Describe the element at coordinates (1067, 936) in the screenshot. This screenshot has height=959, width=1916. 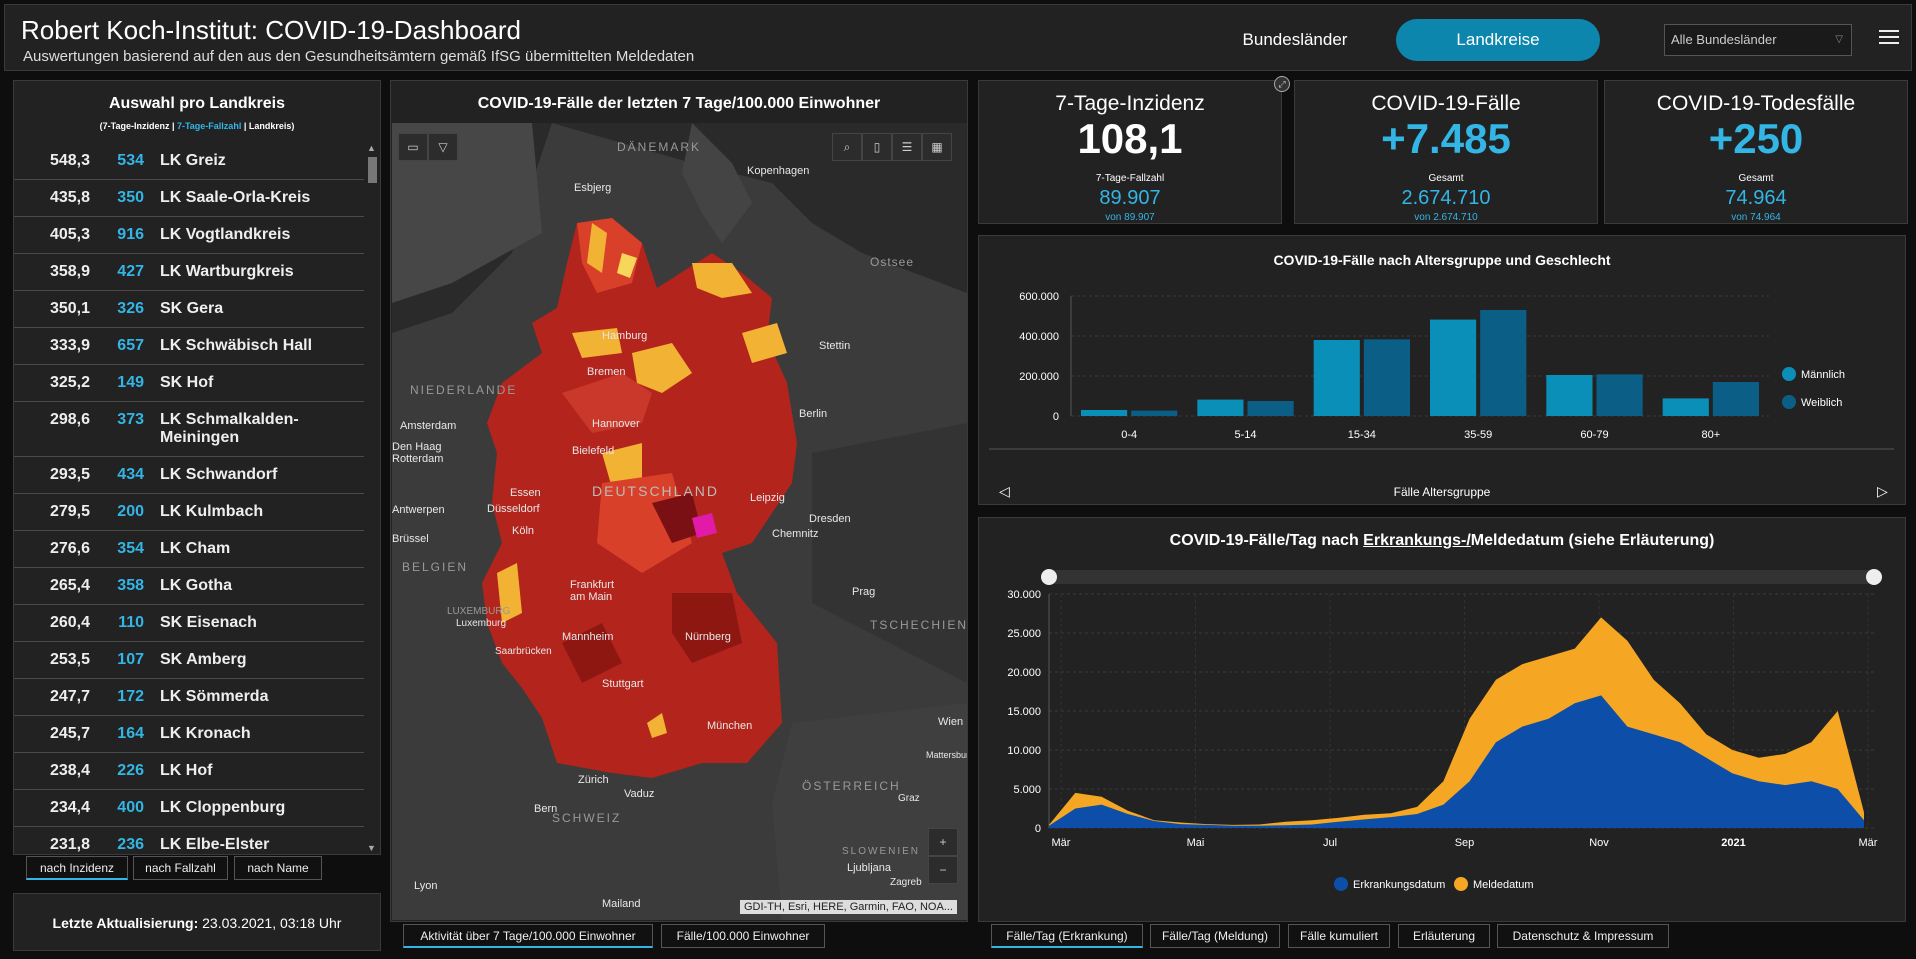
I see `tab-faelle-erkrankung: Fälle/Tag (Erkrankung)` at that location.